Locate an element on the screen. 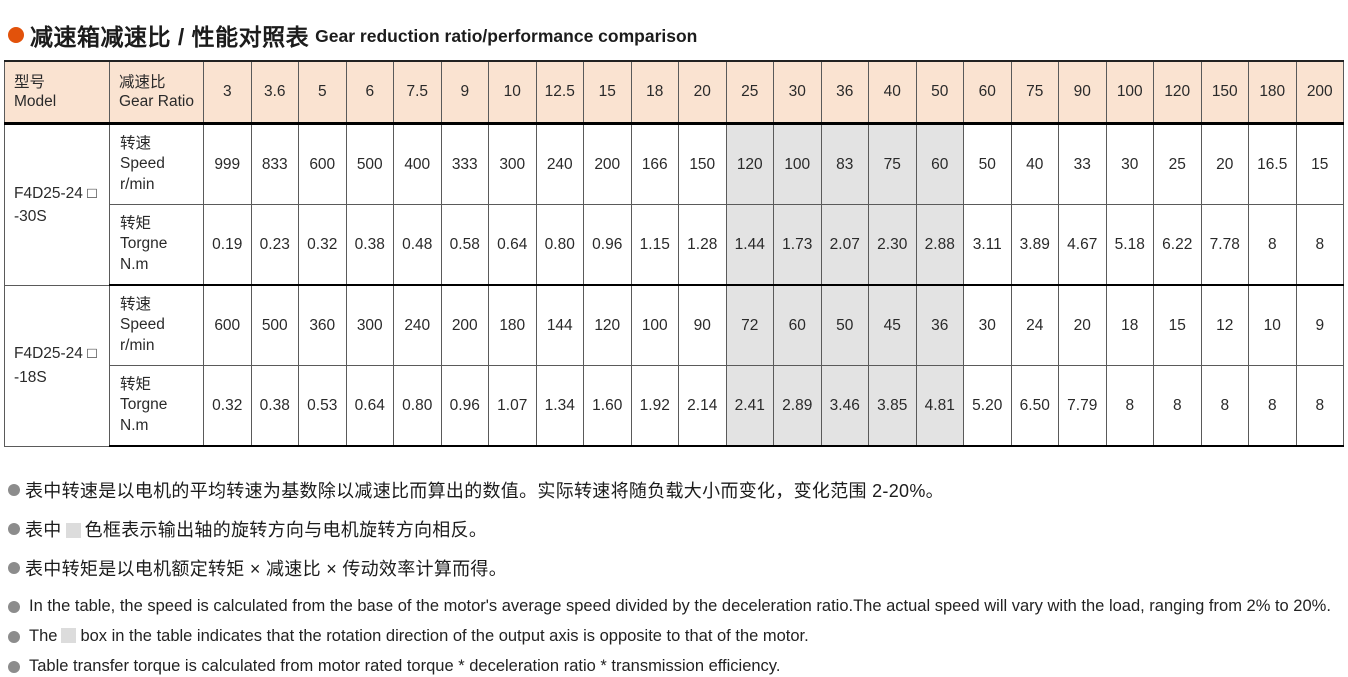  value-cell: 15 is located at coordinates (1177, 325).